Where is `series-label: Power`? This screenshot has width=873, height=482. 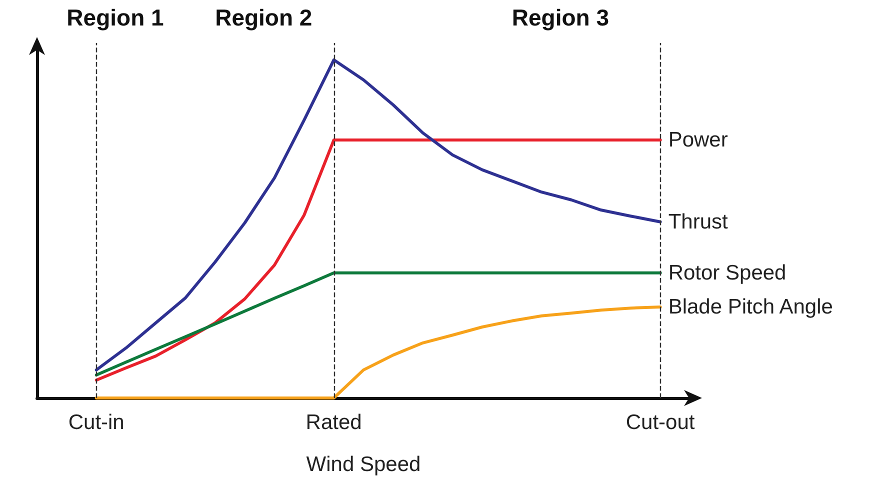
series-label: Power is located at coordinates (698, 140).